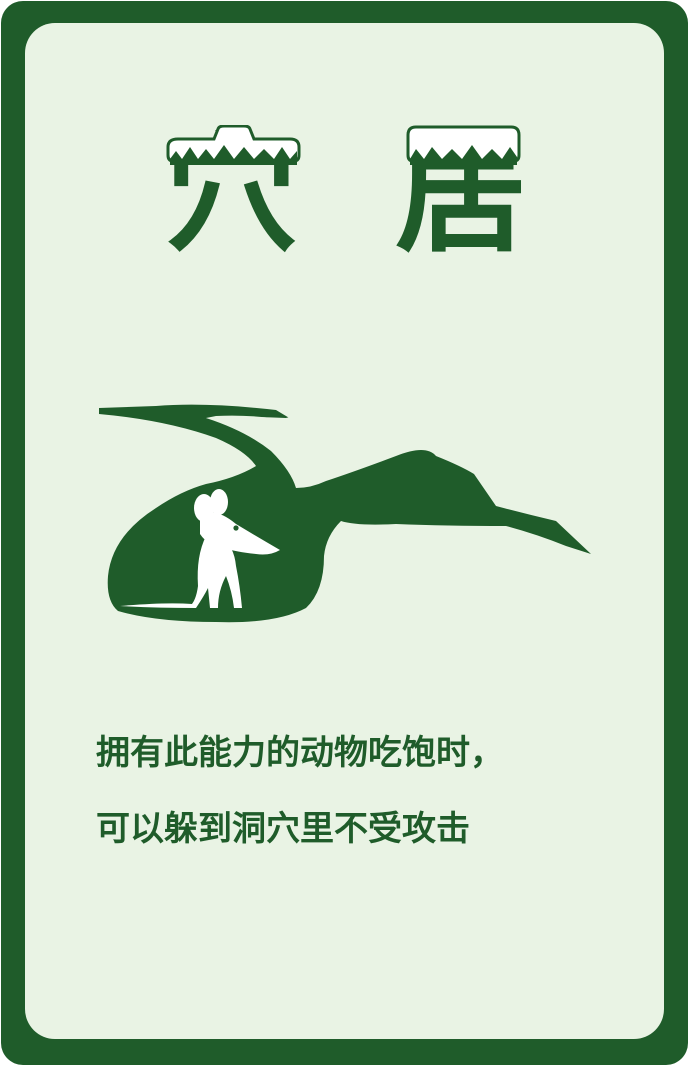 Image resolution: width=689 pixels, height=1067 pixels. I want to click on snowcap-left-icon, so click(233, 145).